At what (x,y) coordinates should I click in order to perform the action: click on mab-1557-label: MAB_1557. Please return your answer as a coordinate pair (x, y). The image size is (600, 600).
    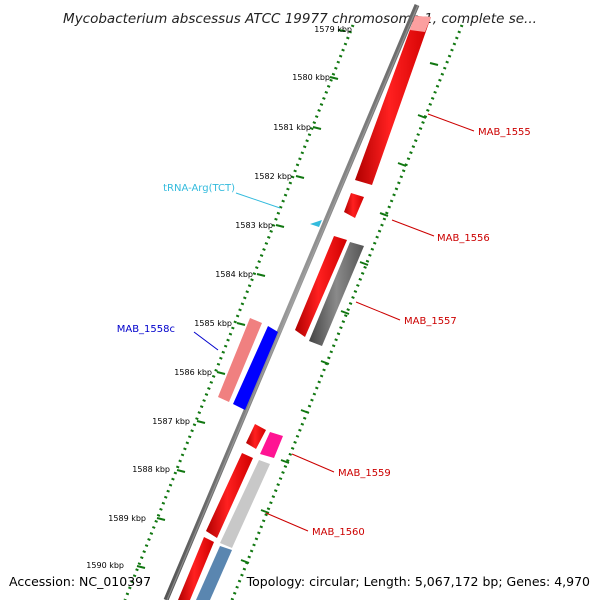
    Looking at the image, I should click on (430, 321).